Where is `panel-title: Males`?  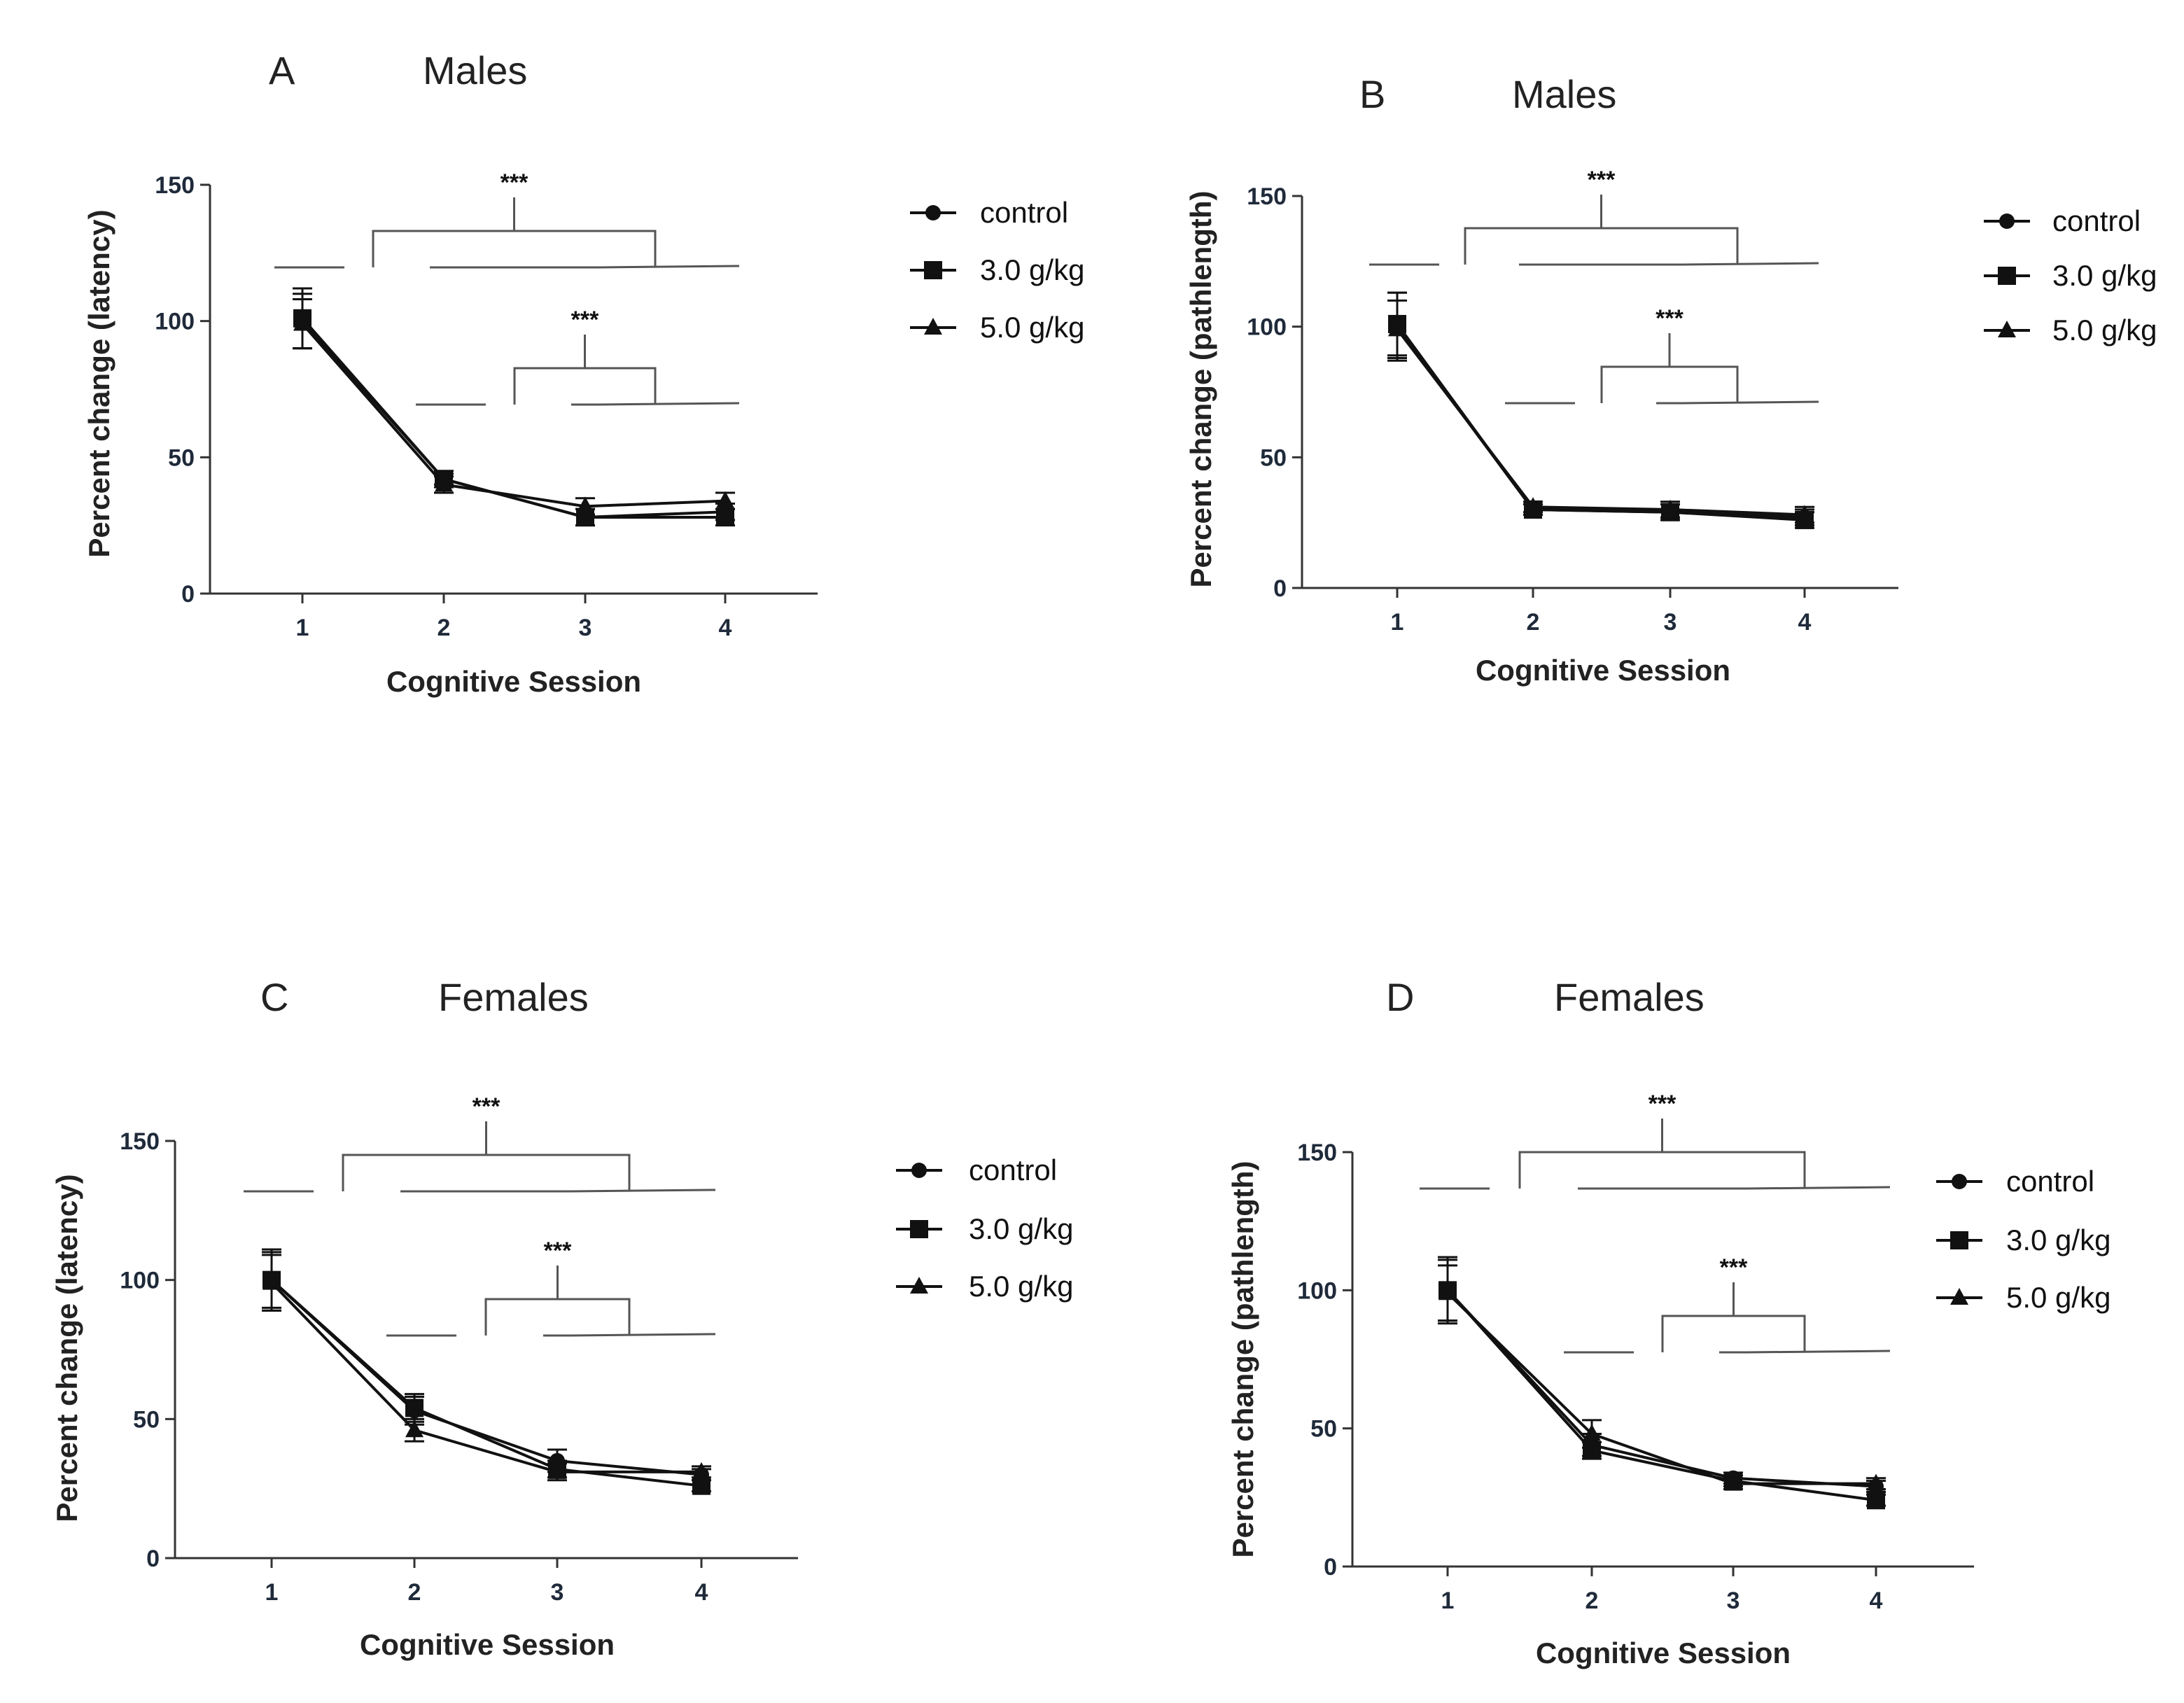
panel-title: Males is located at coordinates (475, 70).